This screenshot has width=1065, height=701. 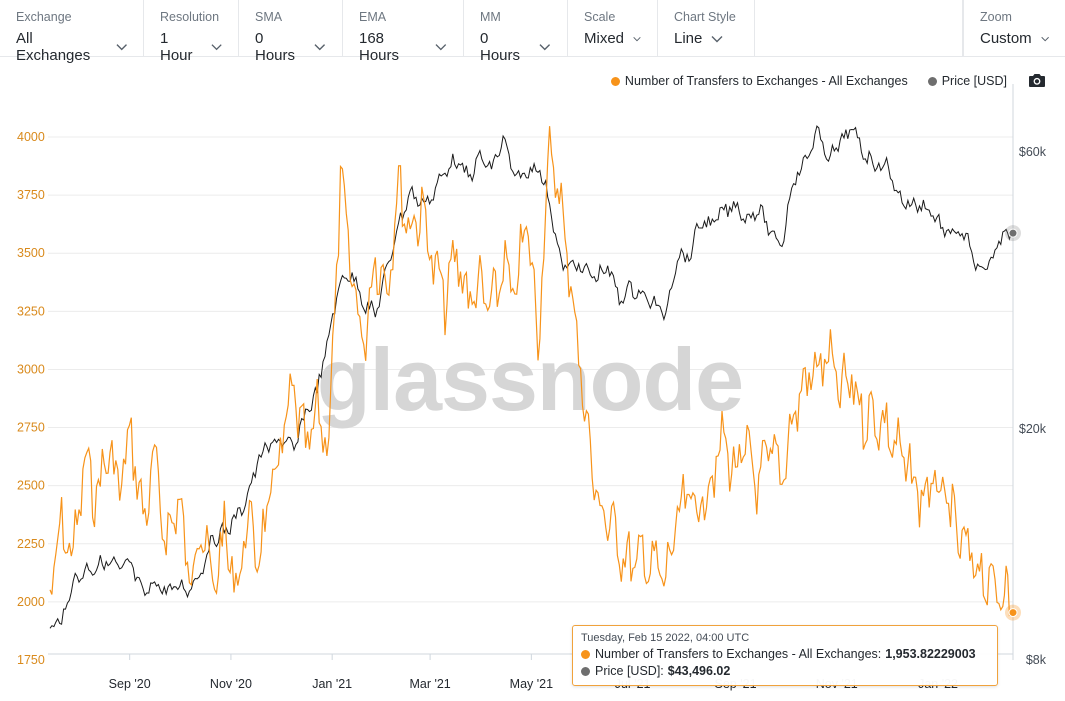 I want to click on sma-dropdown: SMA 0 Hours, so click(x=291, y=32).